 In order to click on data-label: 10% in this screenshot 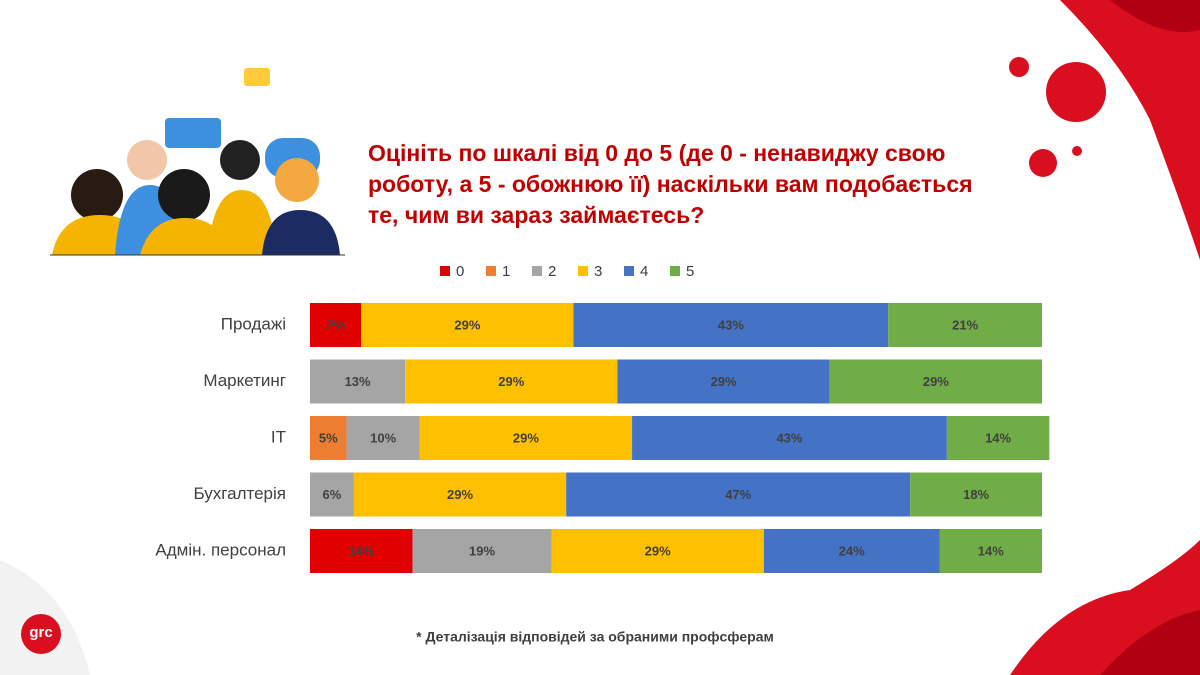, I will do `click(383, 437)`.